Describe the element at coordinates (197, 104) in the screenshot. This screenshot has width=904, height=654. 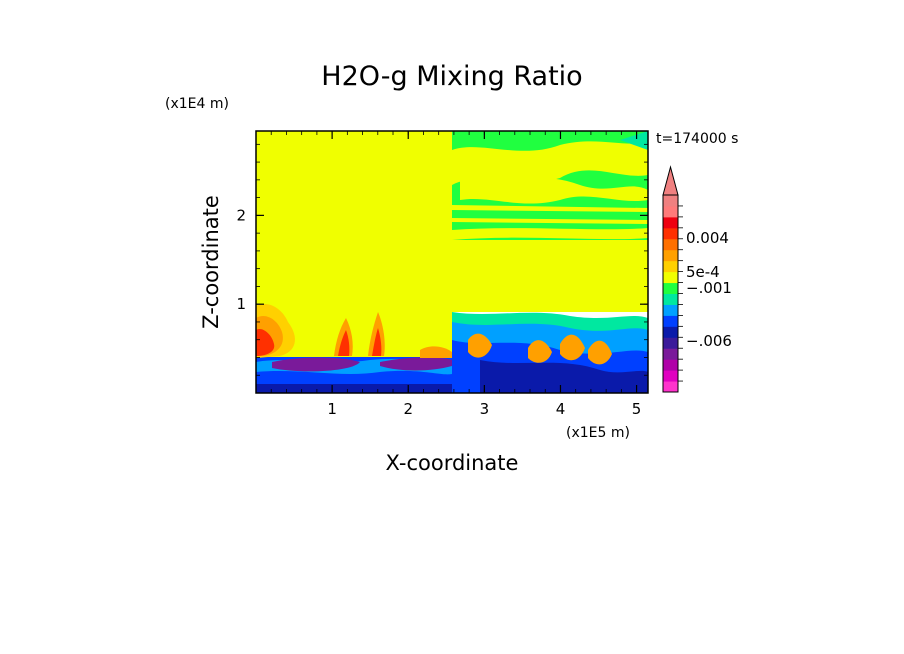
I see `y-scale-label: (x1E4 m)` at that location.